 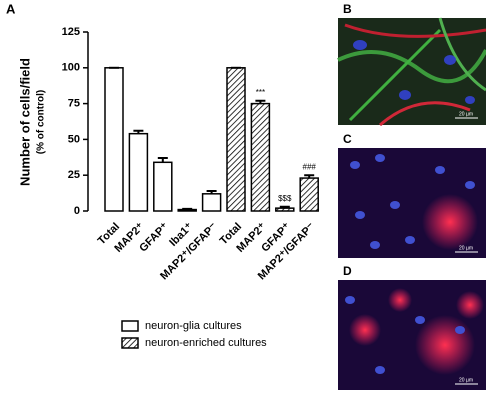 What do you see at coordinates (41, 122) in the screenshot?
I see `y-axis-subtitle: (% of control)` at bounding box center [41, 122].